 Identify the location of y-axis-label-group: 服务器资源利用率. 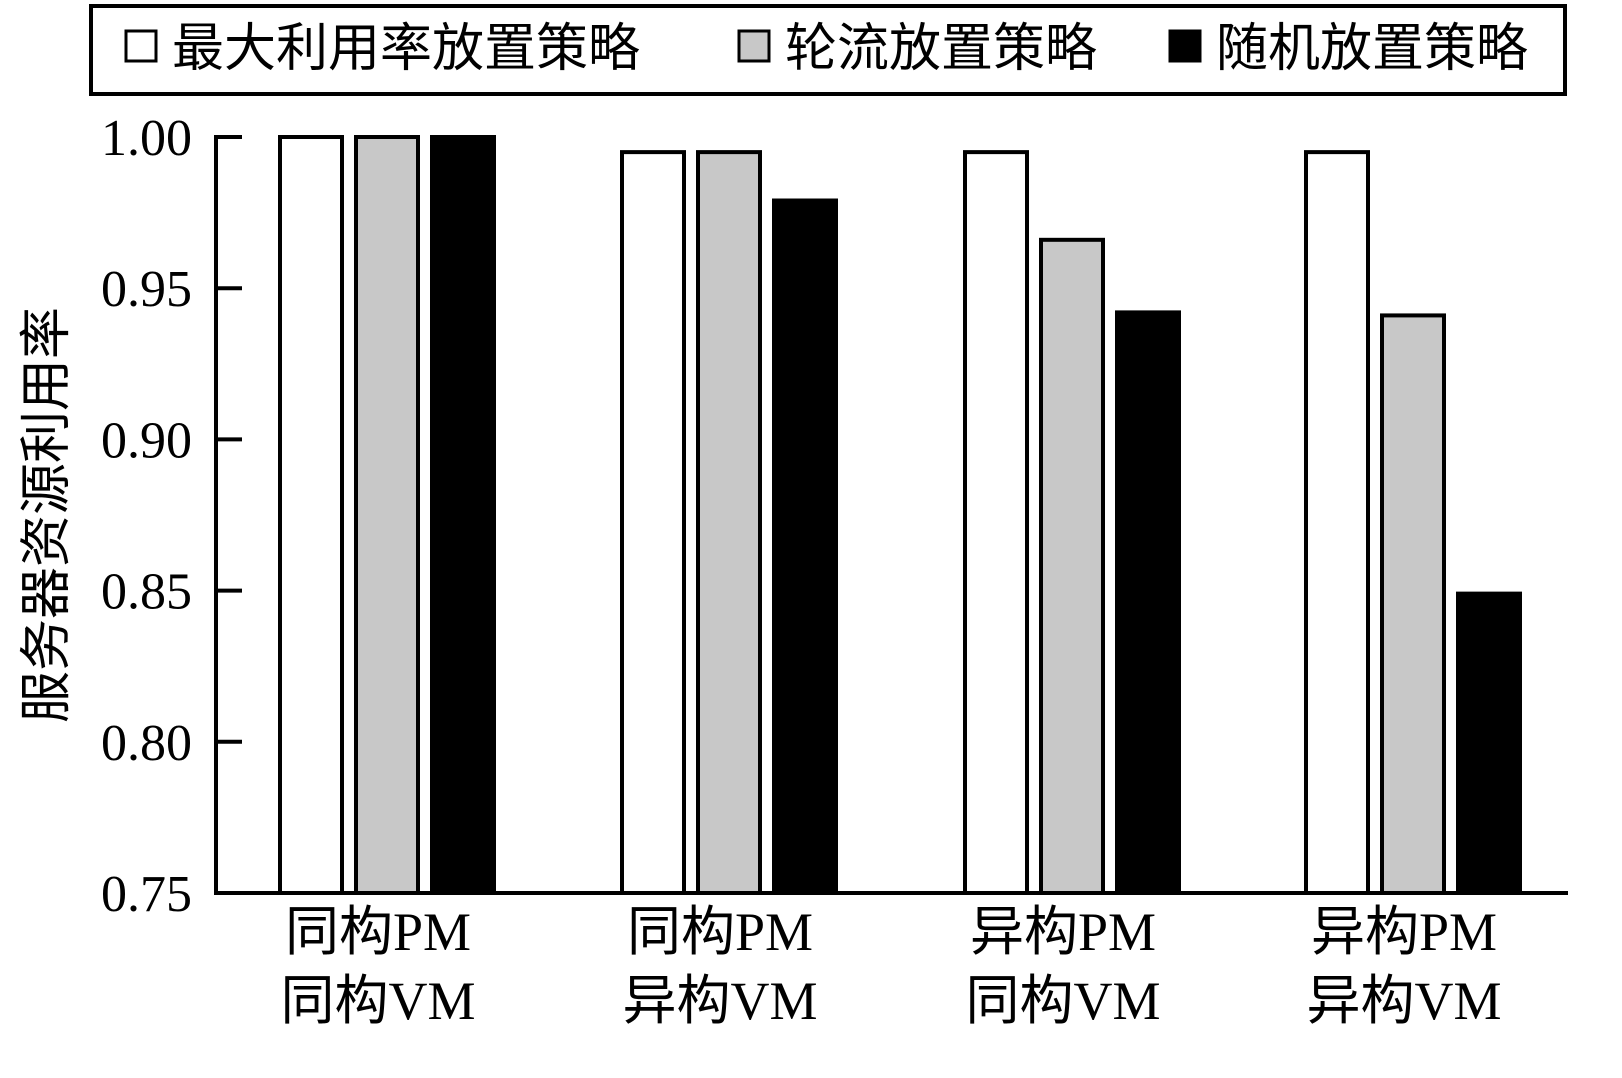
(47, 515).